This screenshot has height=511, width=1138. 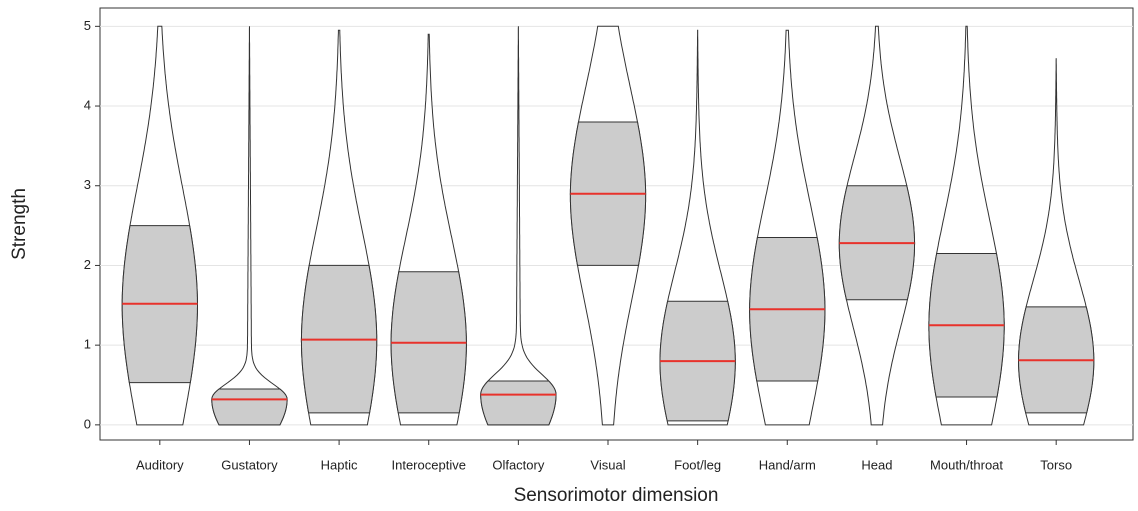 I want to click on x-tick-label: Auditory, so click(x=160, y=464).